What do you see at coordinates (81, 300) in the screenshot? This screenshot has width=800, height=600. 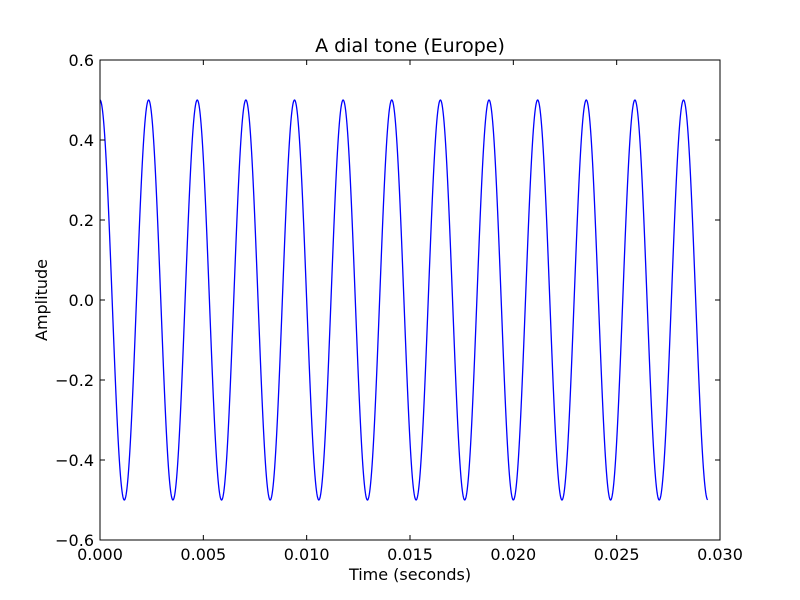 I see `y-tick-label: 0.0` at bounding box center [81, 300].